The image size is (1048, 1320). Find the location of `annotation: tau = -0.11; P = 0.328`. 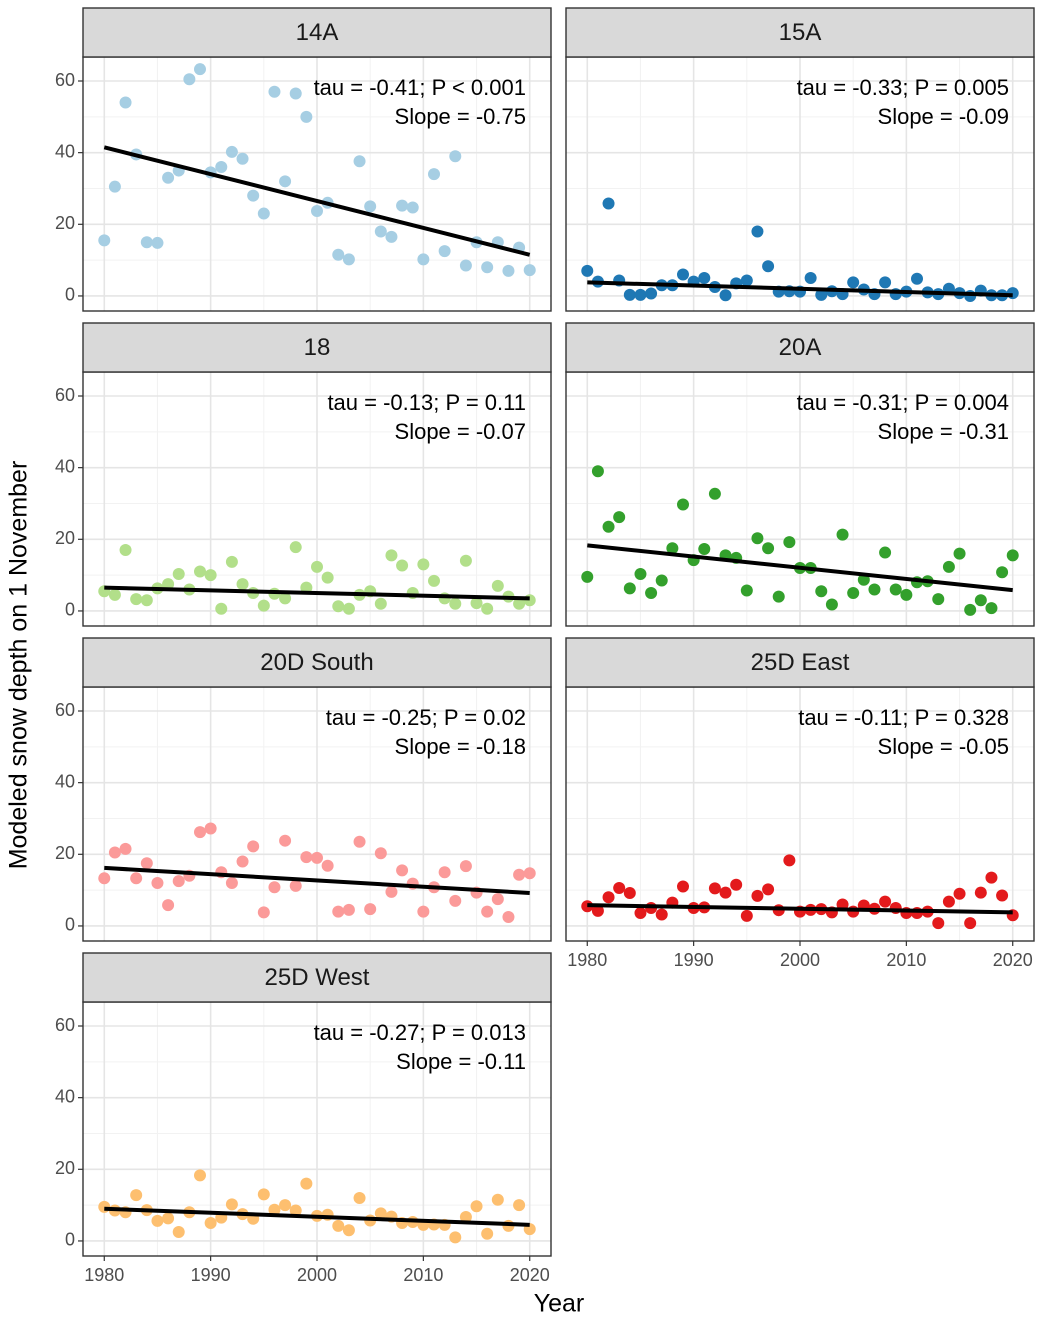

annotation: tau = -0.11; P = 0.328 is located at coordinates (903, 717).